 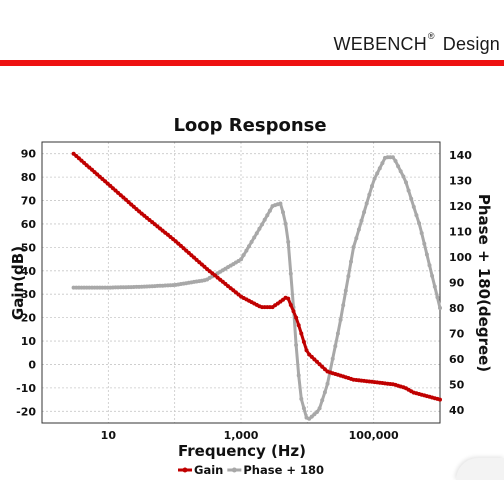 I want to click on legend-label-phase-180: Phase + 180, so click(x=283, y=470).